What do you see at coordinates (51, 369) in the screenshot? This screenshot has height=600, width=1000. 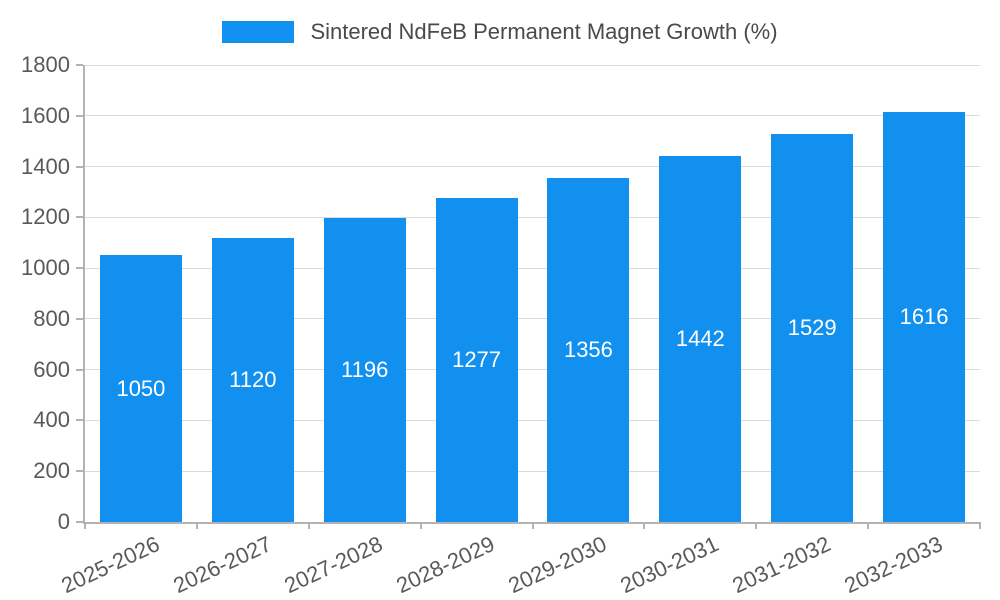 I see `y-axis-label: 600` at bounding box center [51, 369].